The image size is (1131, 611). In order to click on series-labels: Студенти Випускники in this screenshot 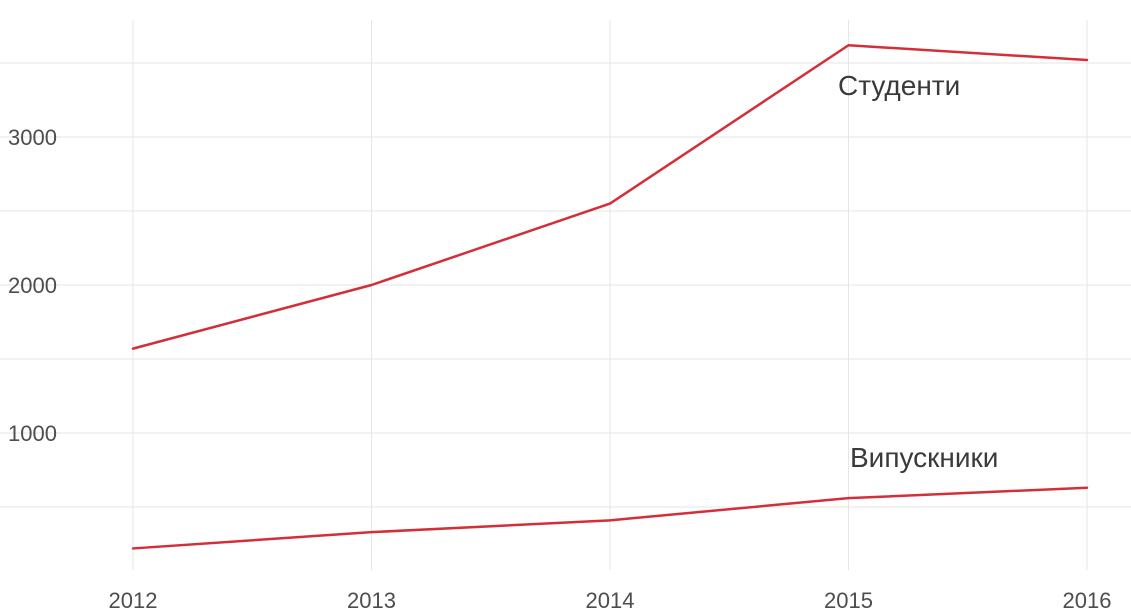, I will do `click(918, 271)`.